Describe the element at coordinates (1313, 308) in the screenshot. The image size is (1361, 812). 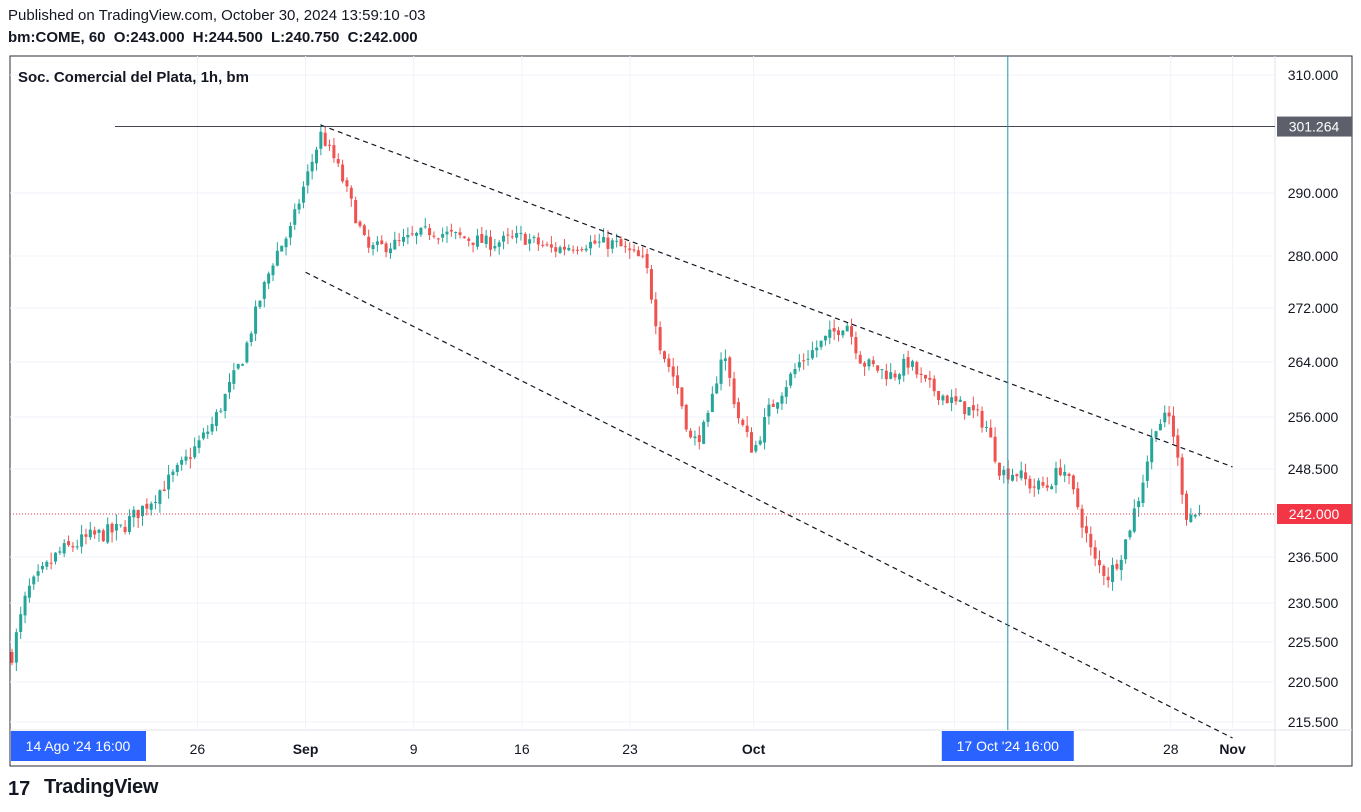
I see `y-tick-label: 272.000` at that location.